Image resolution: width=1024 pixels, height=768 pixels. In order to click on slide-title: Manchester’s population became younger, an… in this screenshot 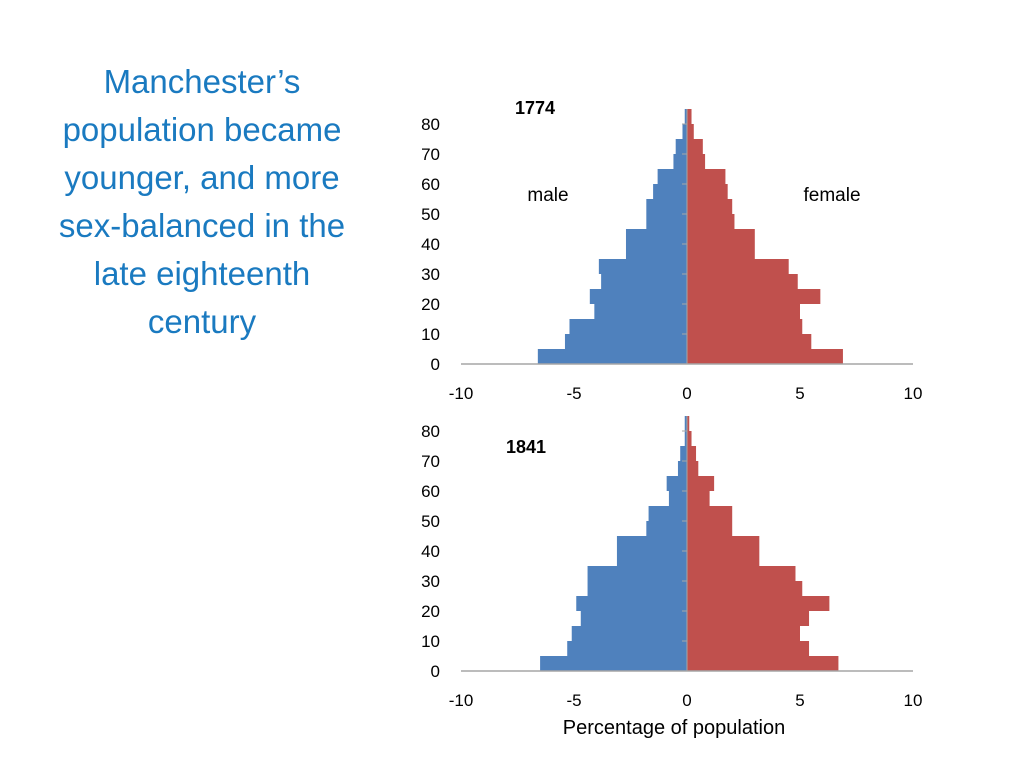, I will do `click(202, 202)`.